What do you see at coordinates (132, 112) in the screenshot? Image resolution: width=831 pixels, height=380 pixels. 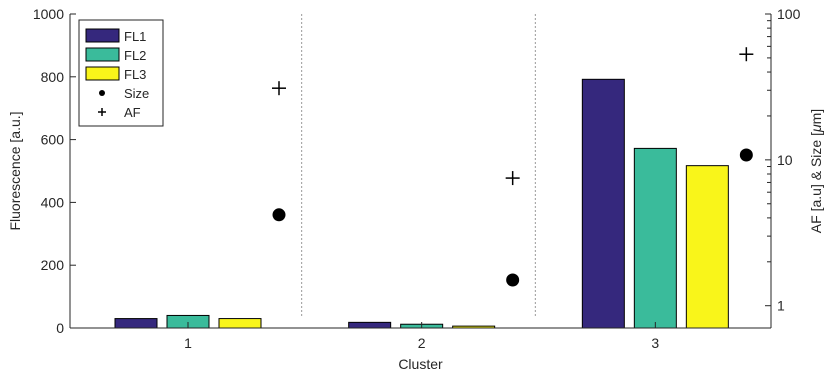 I see `legend-label-af: AF` at bounding box center [132, 112].